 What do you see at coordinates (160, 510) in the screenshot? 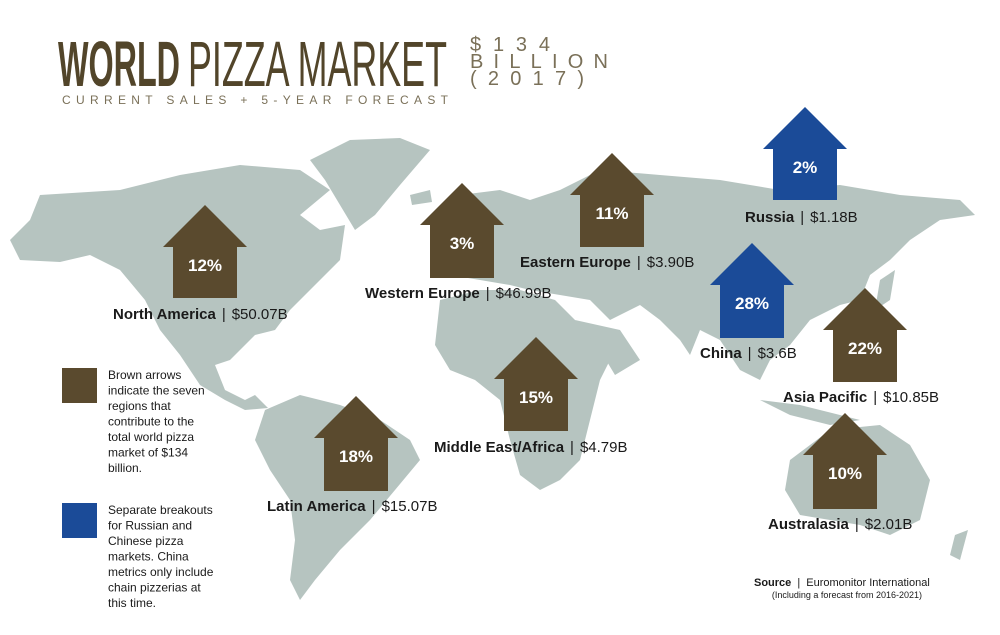
I see `legend-text: Separate breakouts` at bounding box center [160, 510].